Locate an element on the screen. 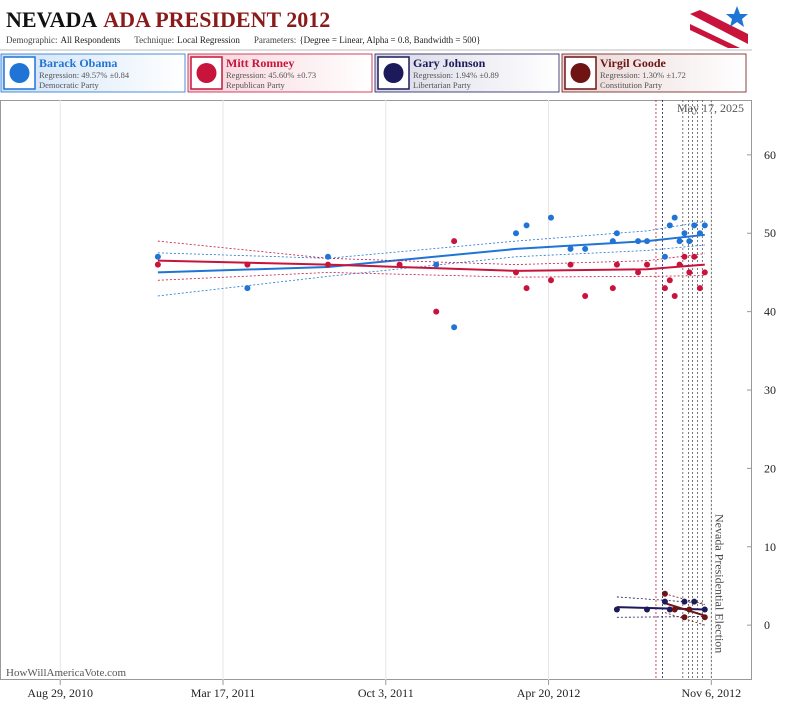 This screenshot has height=704, width=789. y-tick-label: 10 is located at coordinates (770, 547).